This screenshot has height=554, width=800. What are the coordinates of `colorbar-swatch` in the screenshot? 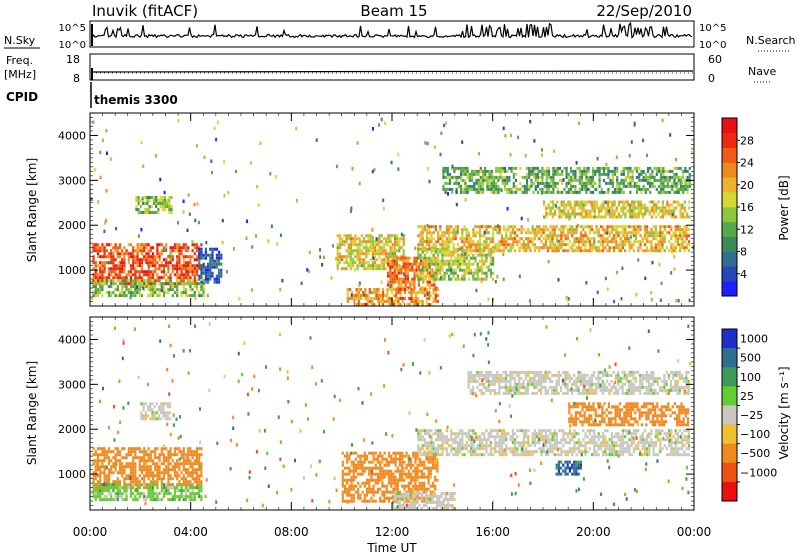 It's located at (729, 140).